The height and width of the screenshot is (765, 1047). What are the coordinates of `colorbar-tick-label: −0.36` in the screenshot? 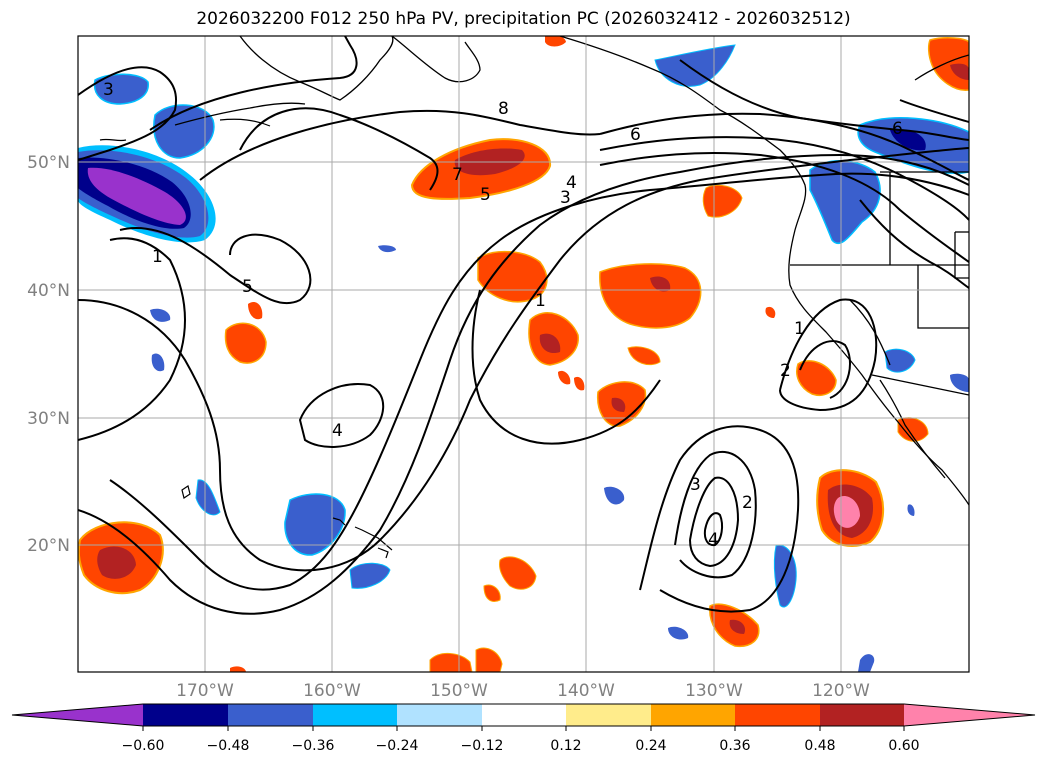 It's located at (313, 746).